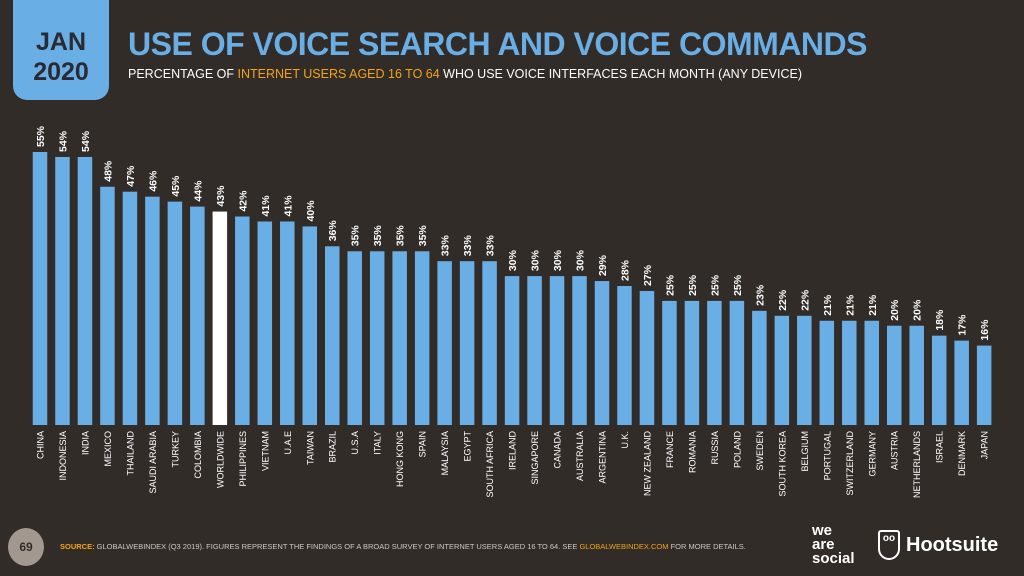  I want to click on bar-vietnam, so click(265, 323).